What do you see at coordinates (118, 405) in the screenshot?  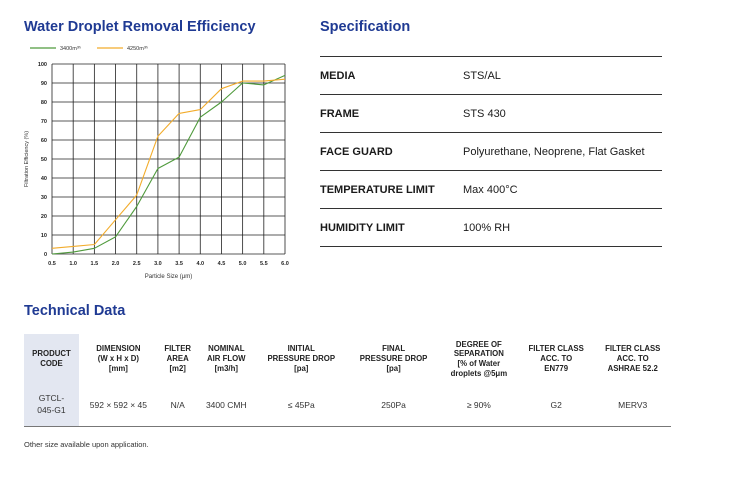 I see `tech-cell: 592 × 592 × 45` at bounding box center [118, 405].